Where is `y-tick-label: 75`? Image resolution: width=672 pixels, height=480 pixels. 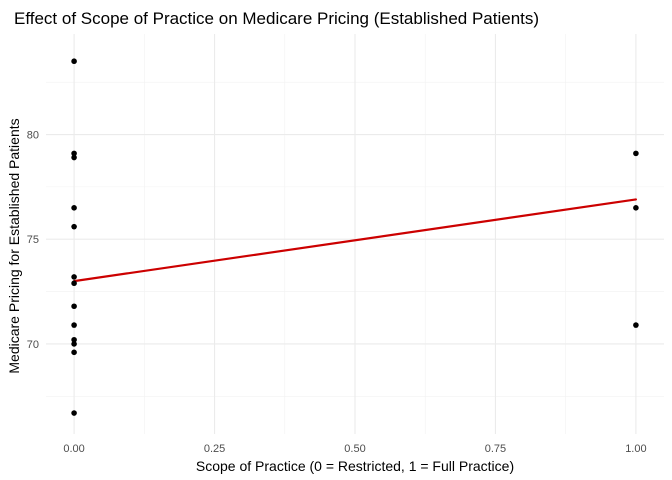 y-tick-label: 75 is located at coordinates (33, 240).